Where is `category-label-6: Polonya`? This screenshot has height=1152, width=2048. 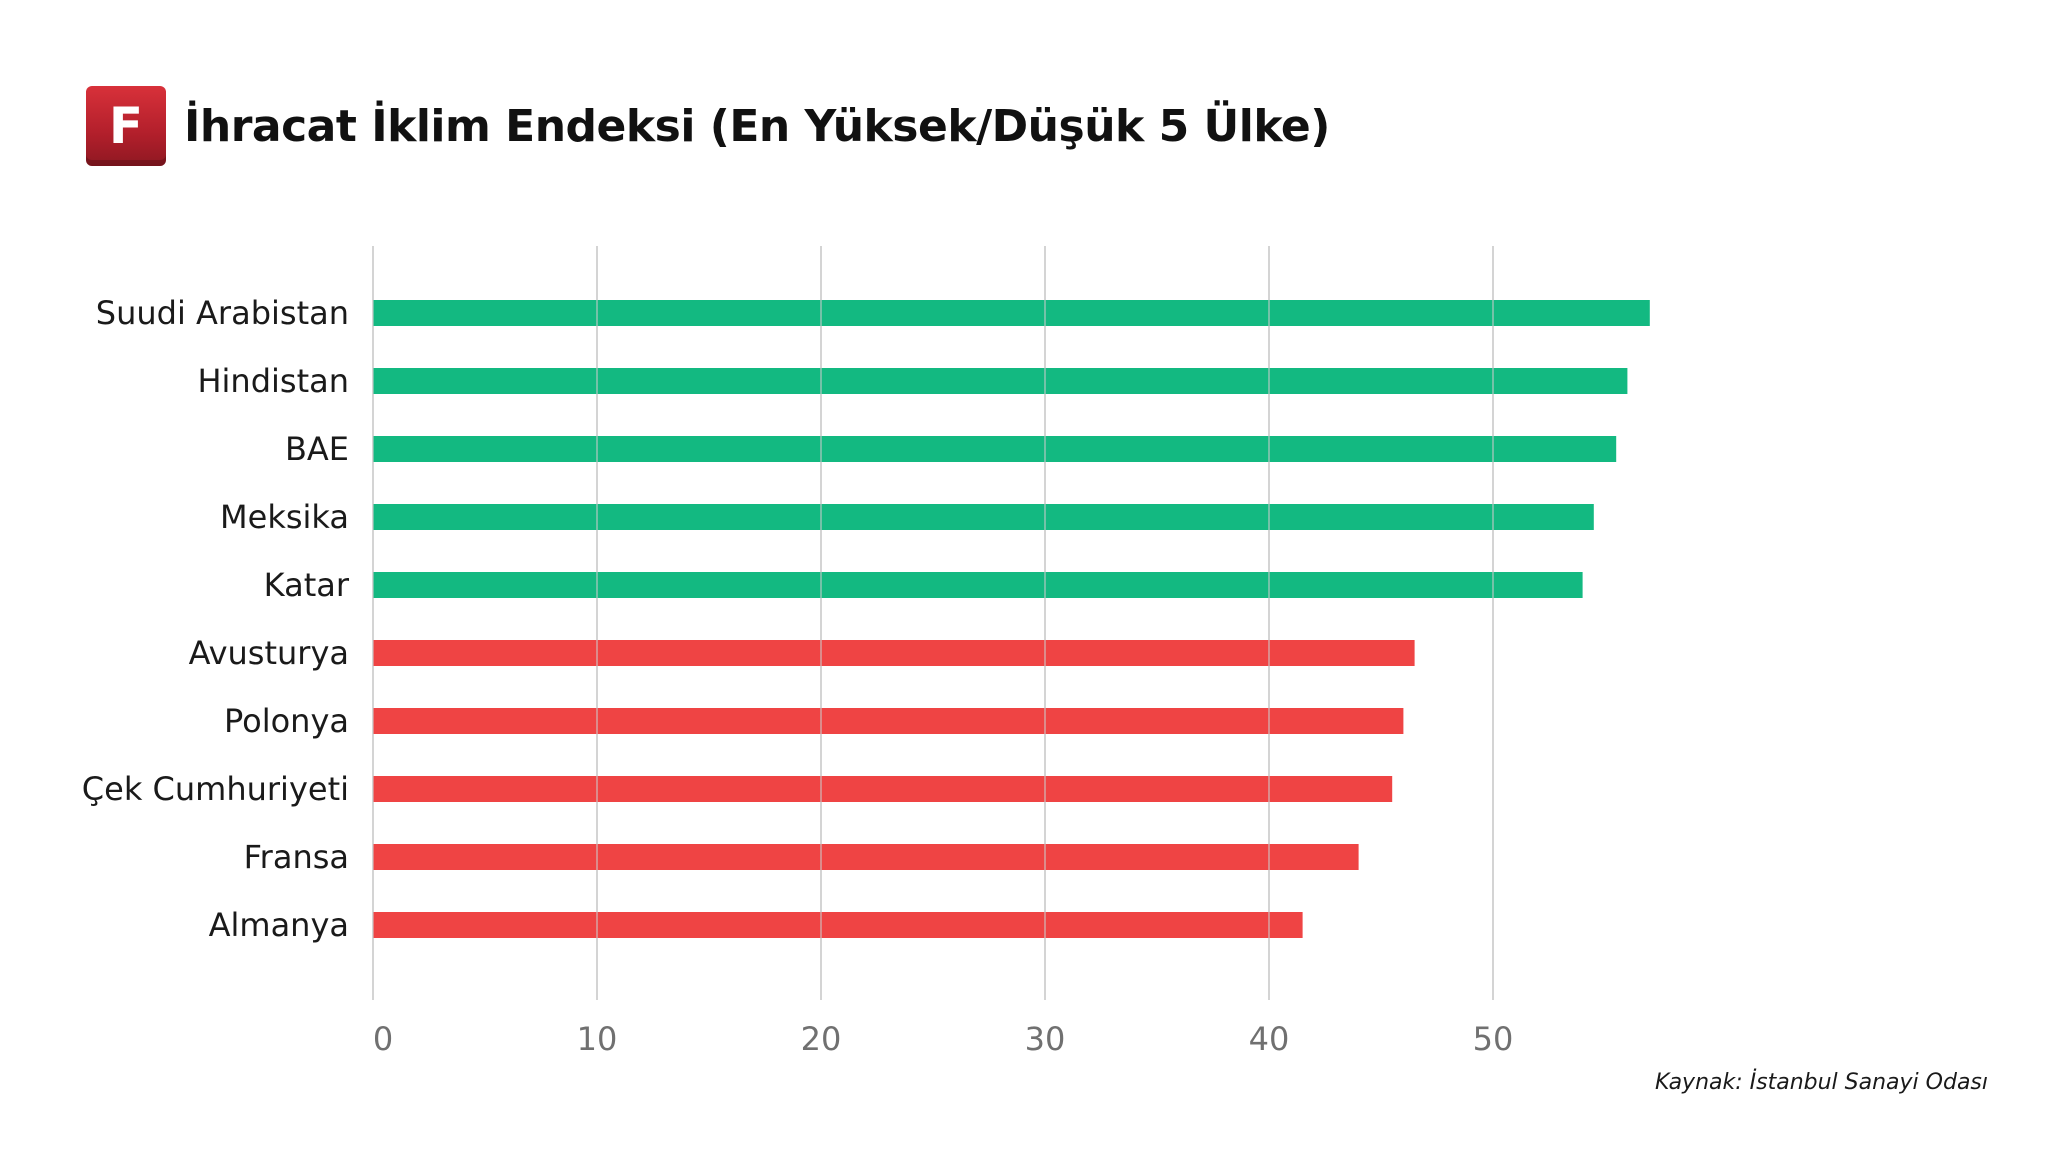
category-label-6: Polonya is located at coordinates (286, 721).